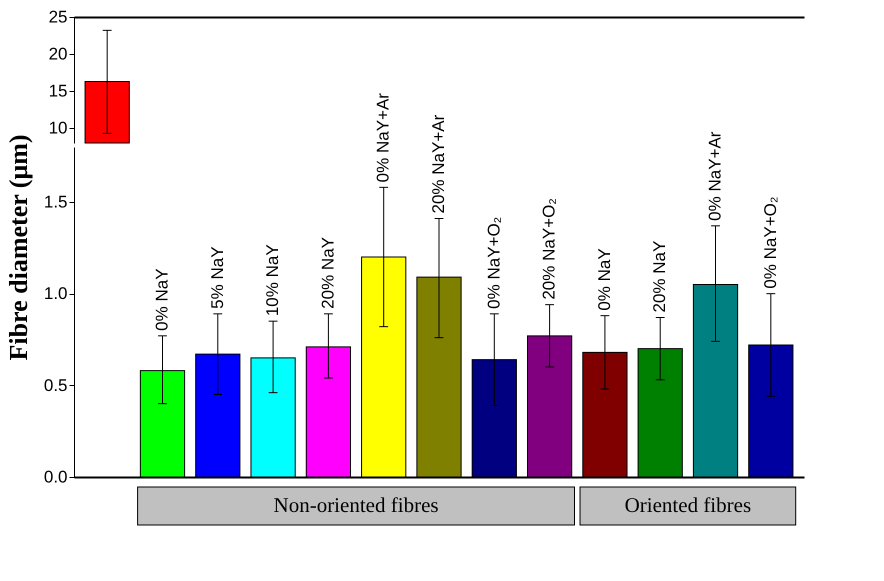 The image size is (884, 581). What do you see at coordinates (58, 91) in the screenshot?
I see `y-tick-label: 15` at bounding box center [58, 91].